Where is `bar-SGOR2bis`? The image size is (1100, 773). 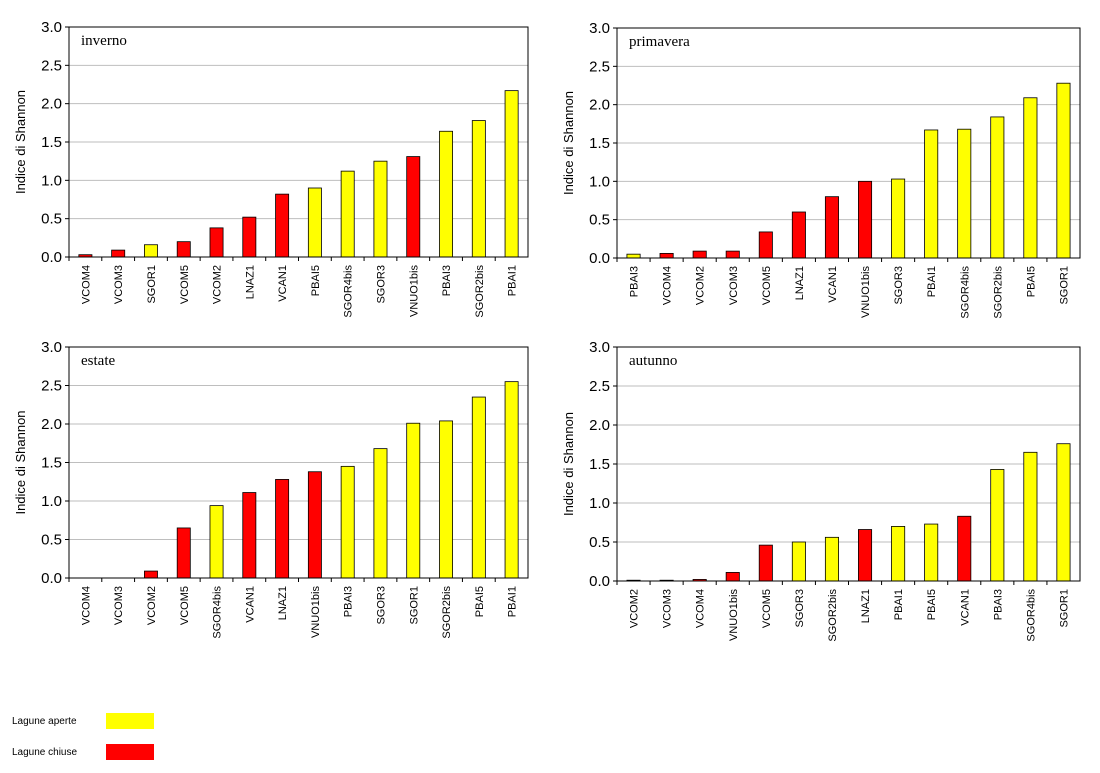
bar-SGOR2bis is located at coordinates (478, 189).